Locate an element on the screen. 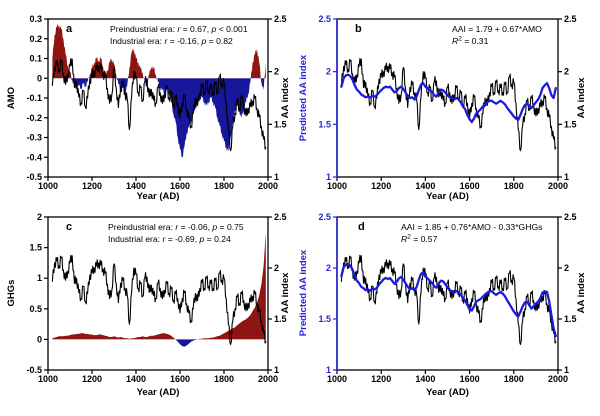 This screenshot has width=600, height=416. series-amo-negative-fill is located at coordinates (159, 118).